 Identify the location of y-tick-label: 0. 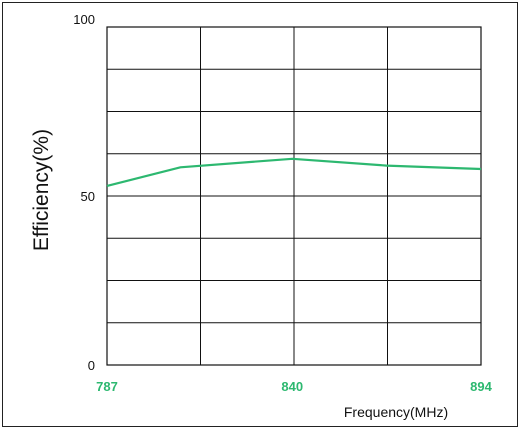
(91, 365).